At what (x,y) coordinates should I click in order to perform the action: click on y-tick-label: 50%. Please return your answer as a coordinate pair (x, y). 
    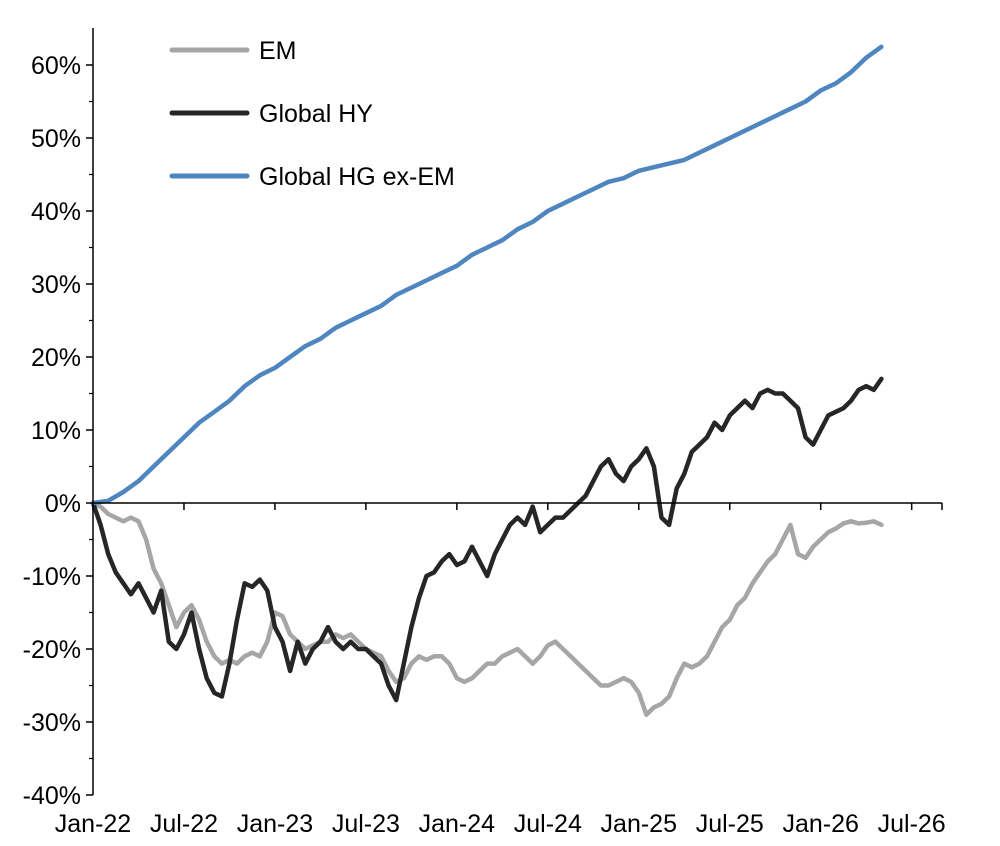
    Looking at the image, I should click on (56, 139).